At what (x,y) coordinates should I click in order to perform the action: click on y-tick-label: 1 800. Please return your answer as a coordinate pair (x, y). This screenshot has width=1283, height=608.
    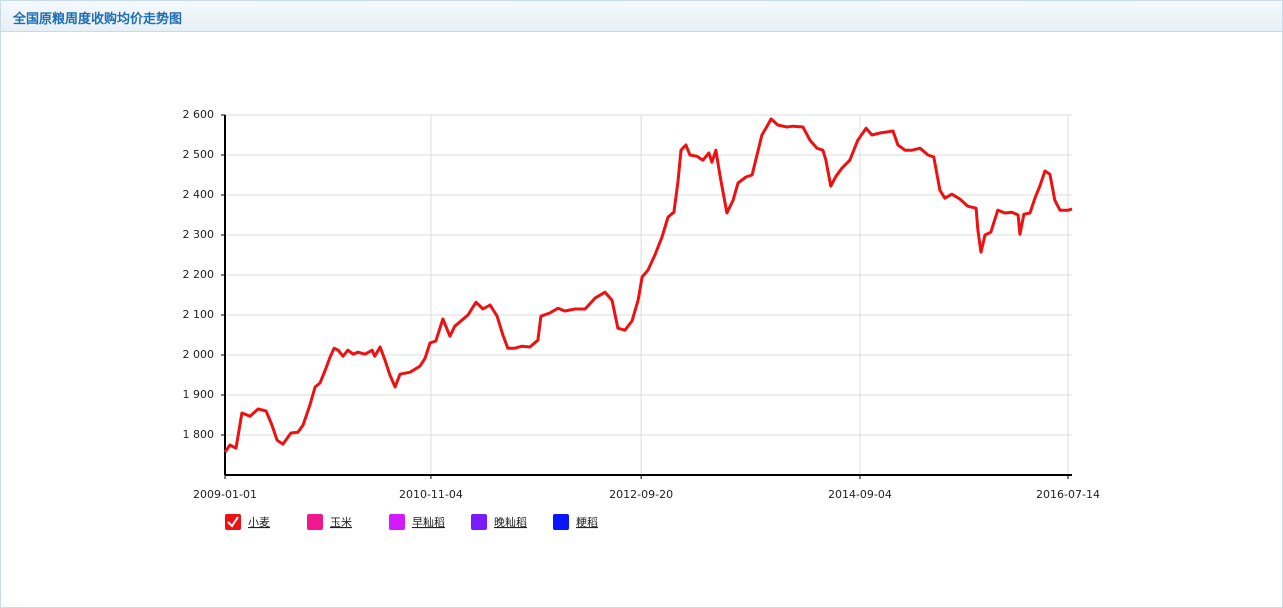
    Looking at the image, I should click on (199, 434).